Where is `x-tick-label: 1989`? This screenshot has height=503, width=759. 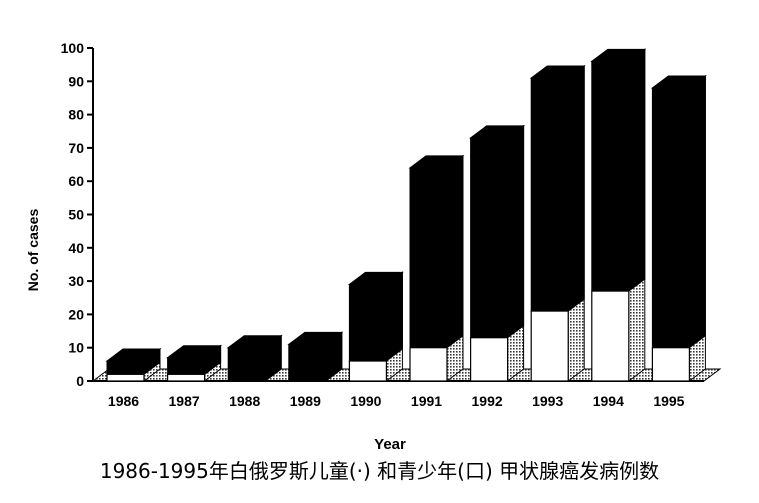
x-tick-label: 1989 is located at coordinates (305, 401).